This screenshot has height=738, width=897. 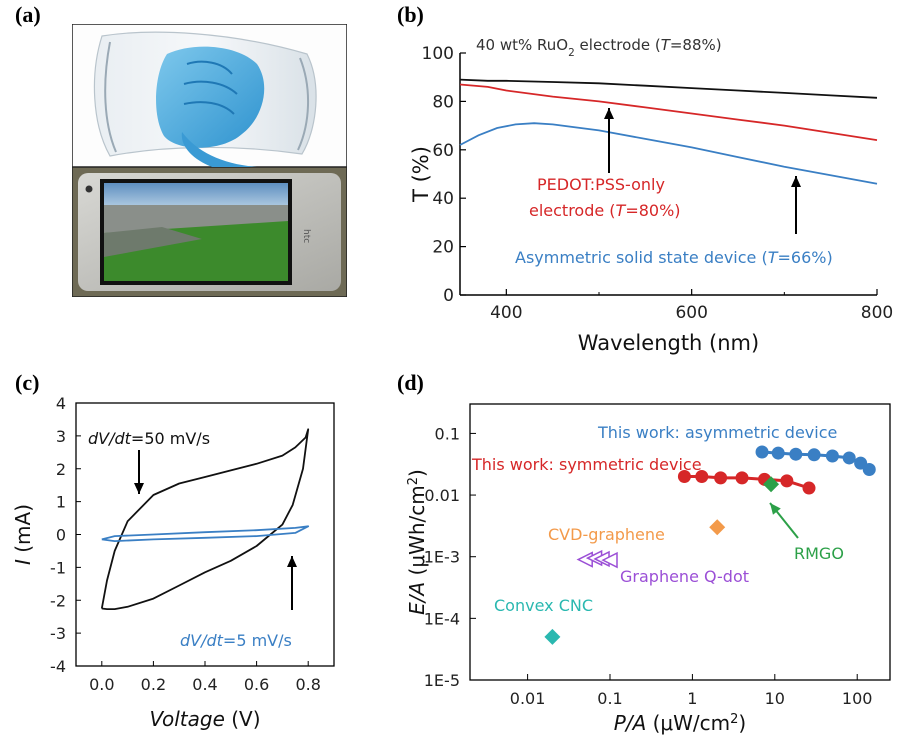 What do you see at coordinates (61, 436) in the screenshot?
I see `y-tick-label: 3` at bounding box center [61, 436].